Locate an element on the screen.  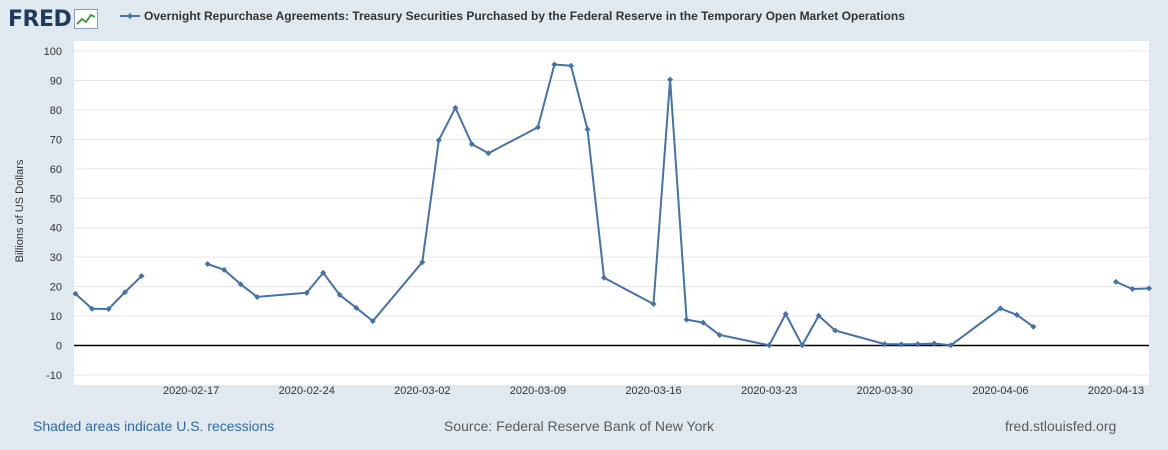
x-tick-label: 2020-04-13 is located at coordinates (1116, 391).